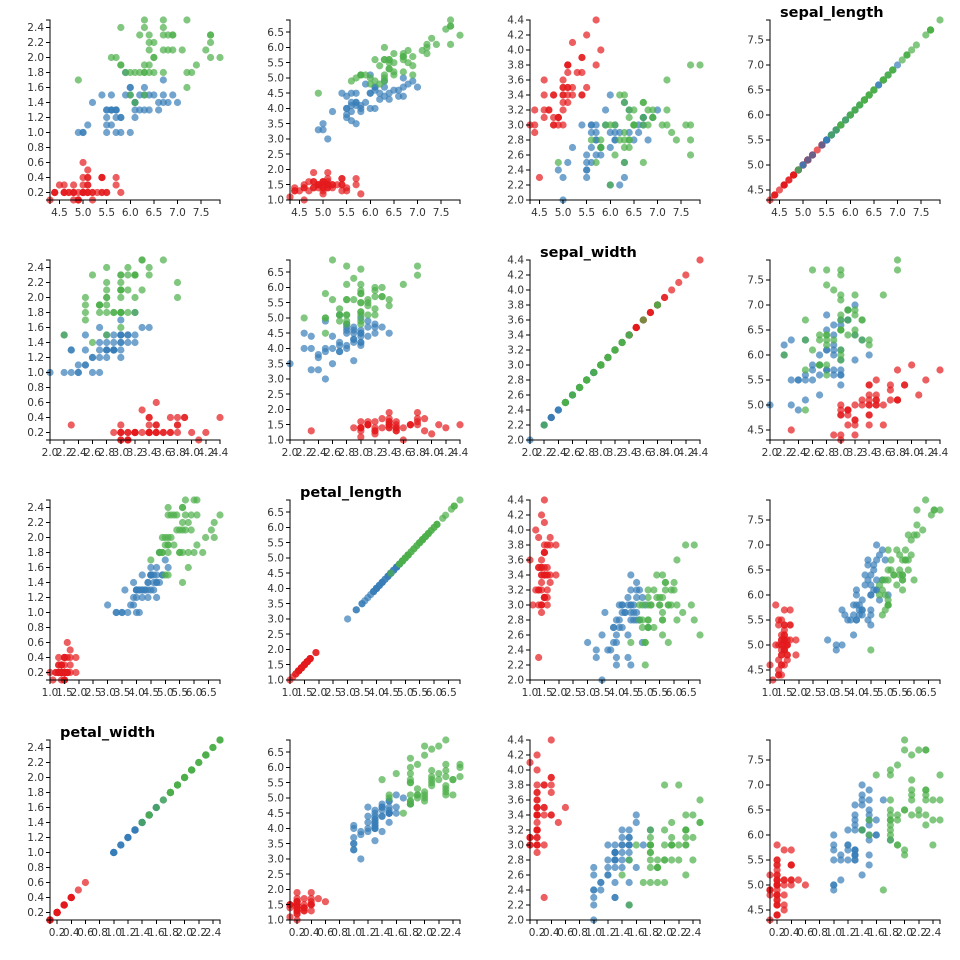  Describe the element at coordinates (38, 118) in the screenshot. I see `y-tick: 1.2` at that location.